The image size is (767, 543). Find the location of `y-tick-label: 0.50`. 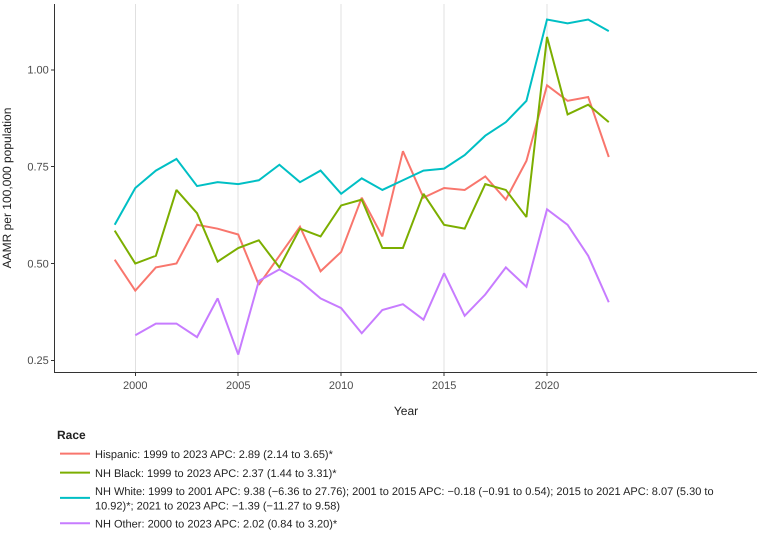

y-tick-label: 0.50 is located at coordinates (38, 264).